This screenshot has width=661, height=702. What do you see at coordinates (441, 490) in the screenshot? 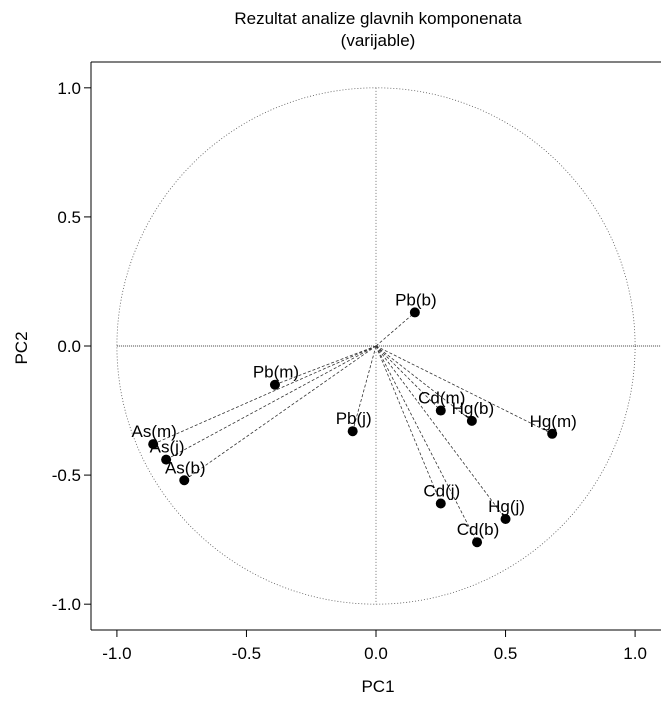
I see `point-label: Cd(j)` at bounding box center [441, 490].